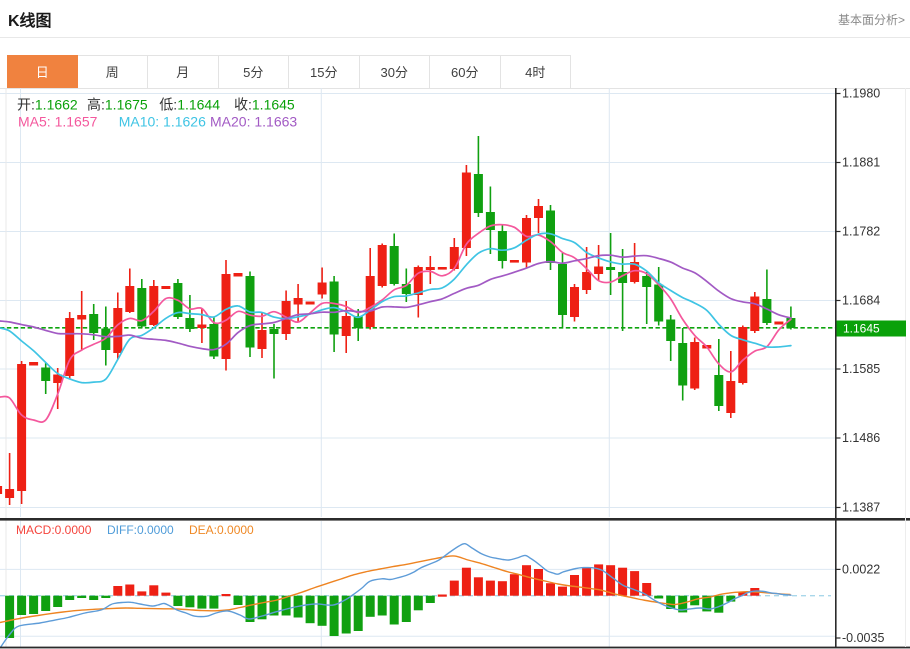 The width and height of the screenshot is (910, 649). Describe the element at coordinates (117, 105) in the screenshot. I see `svg-text: 高:1.1675` at that location.